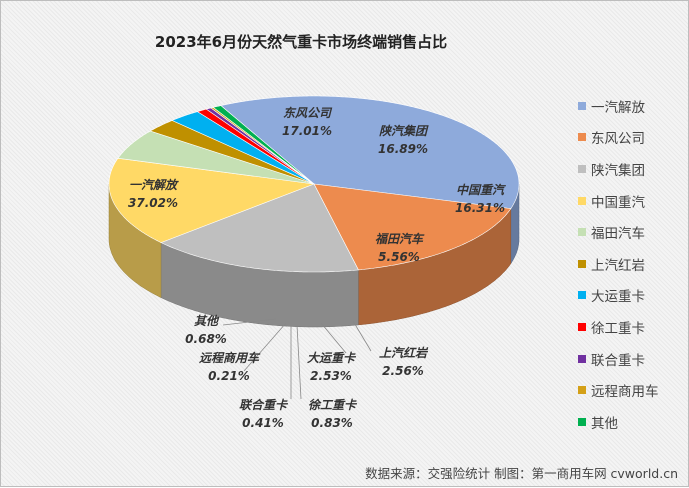  Describe the element at coordinates (307, 122) in the screenshot. I see `data-label-dongfeng: 东风公司 17.01%` at that location.